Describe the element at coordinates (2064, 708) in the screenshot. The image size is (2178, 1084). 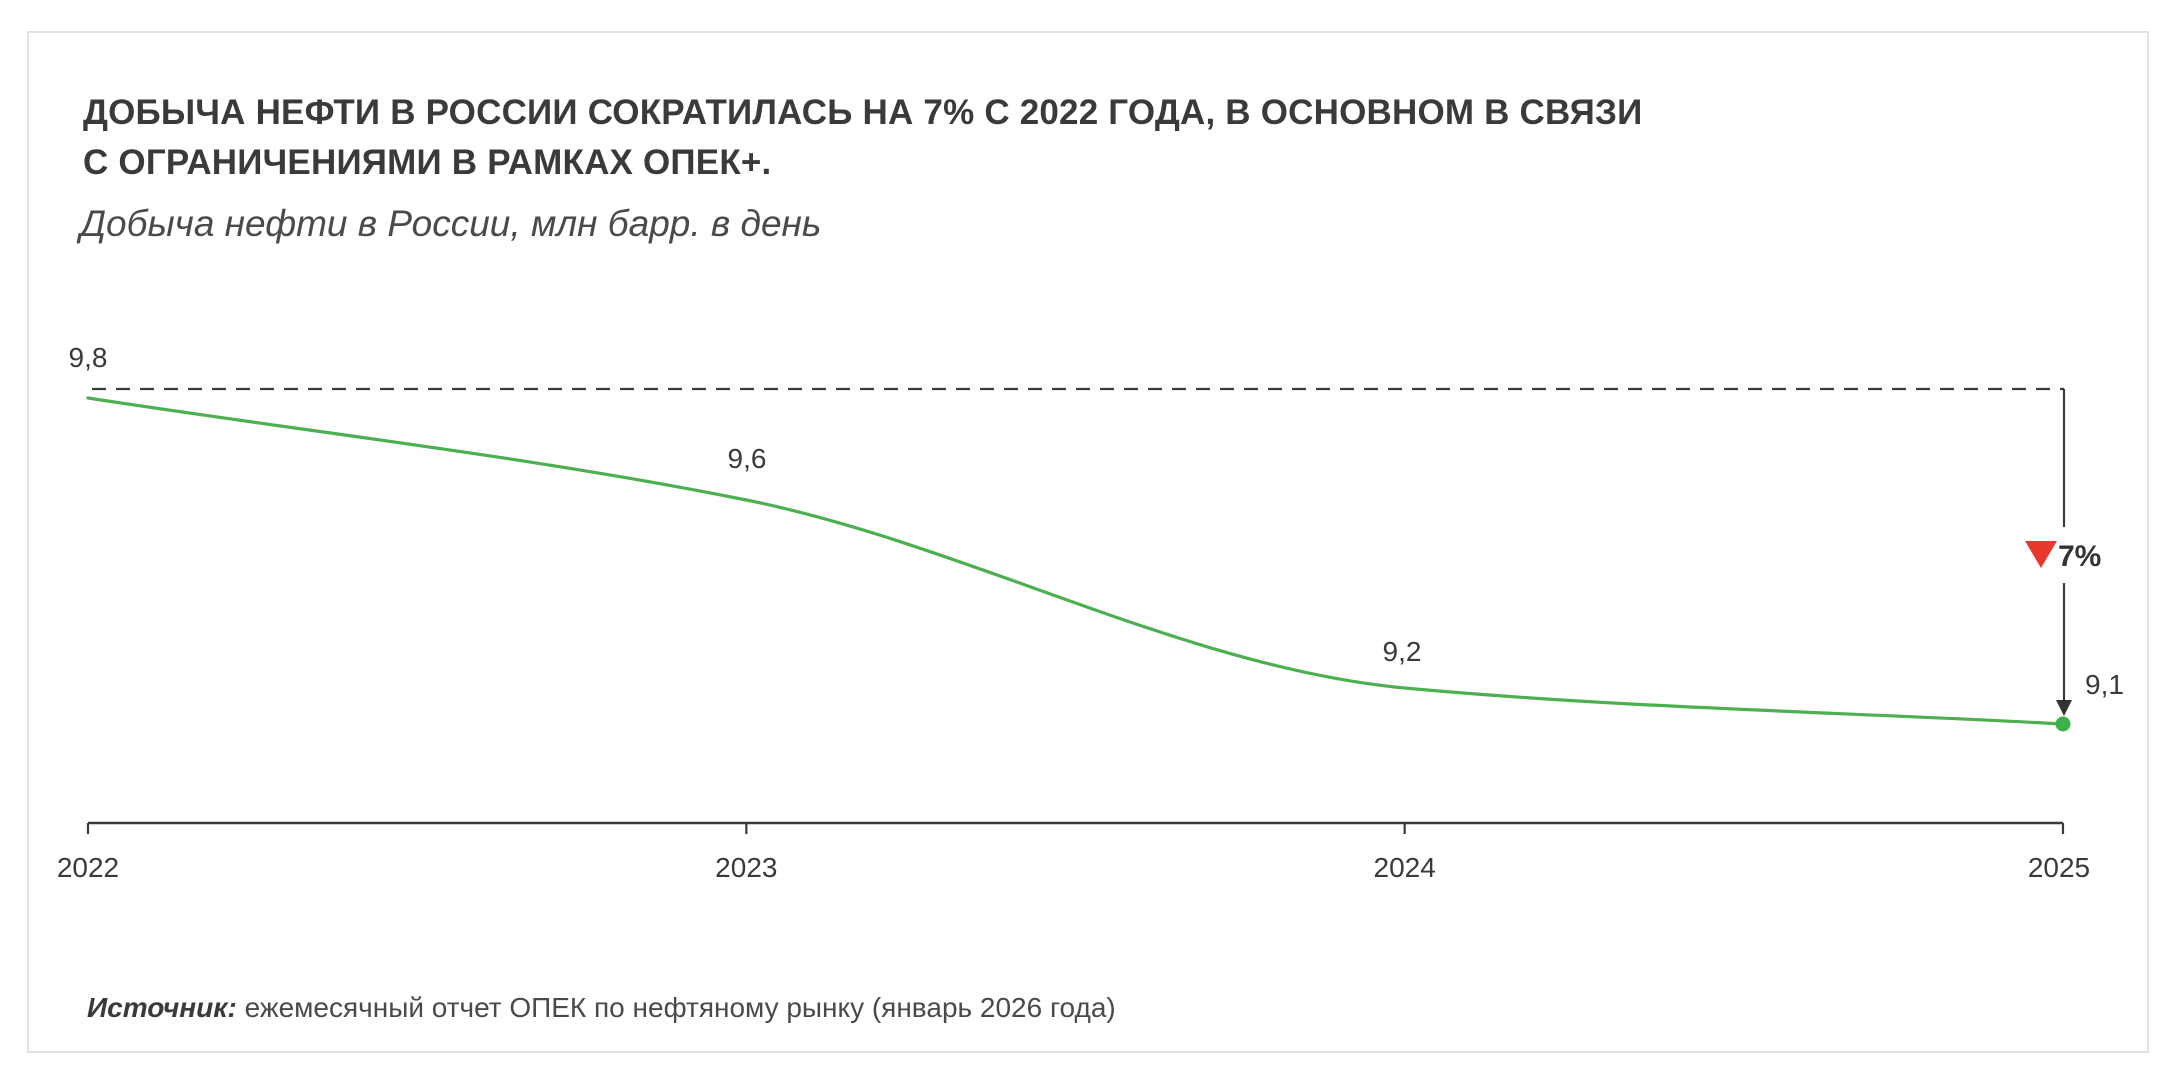
I see `arrow-down-icon` at that location.